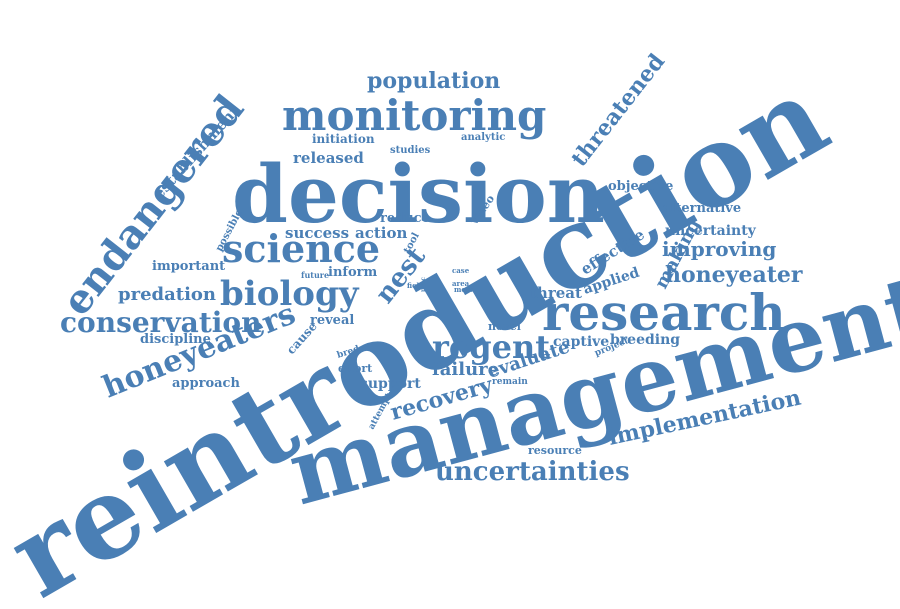  I want to click on word-conservation: conservation, so click(160, 322).